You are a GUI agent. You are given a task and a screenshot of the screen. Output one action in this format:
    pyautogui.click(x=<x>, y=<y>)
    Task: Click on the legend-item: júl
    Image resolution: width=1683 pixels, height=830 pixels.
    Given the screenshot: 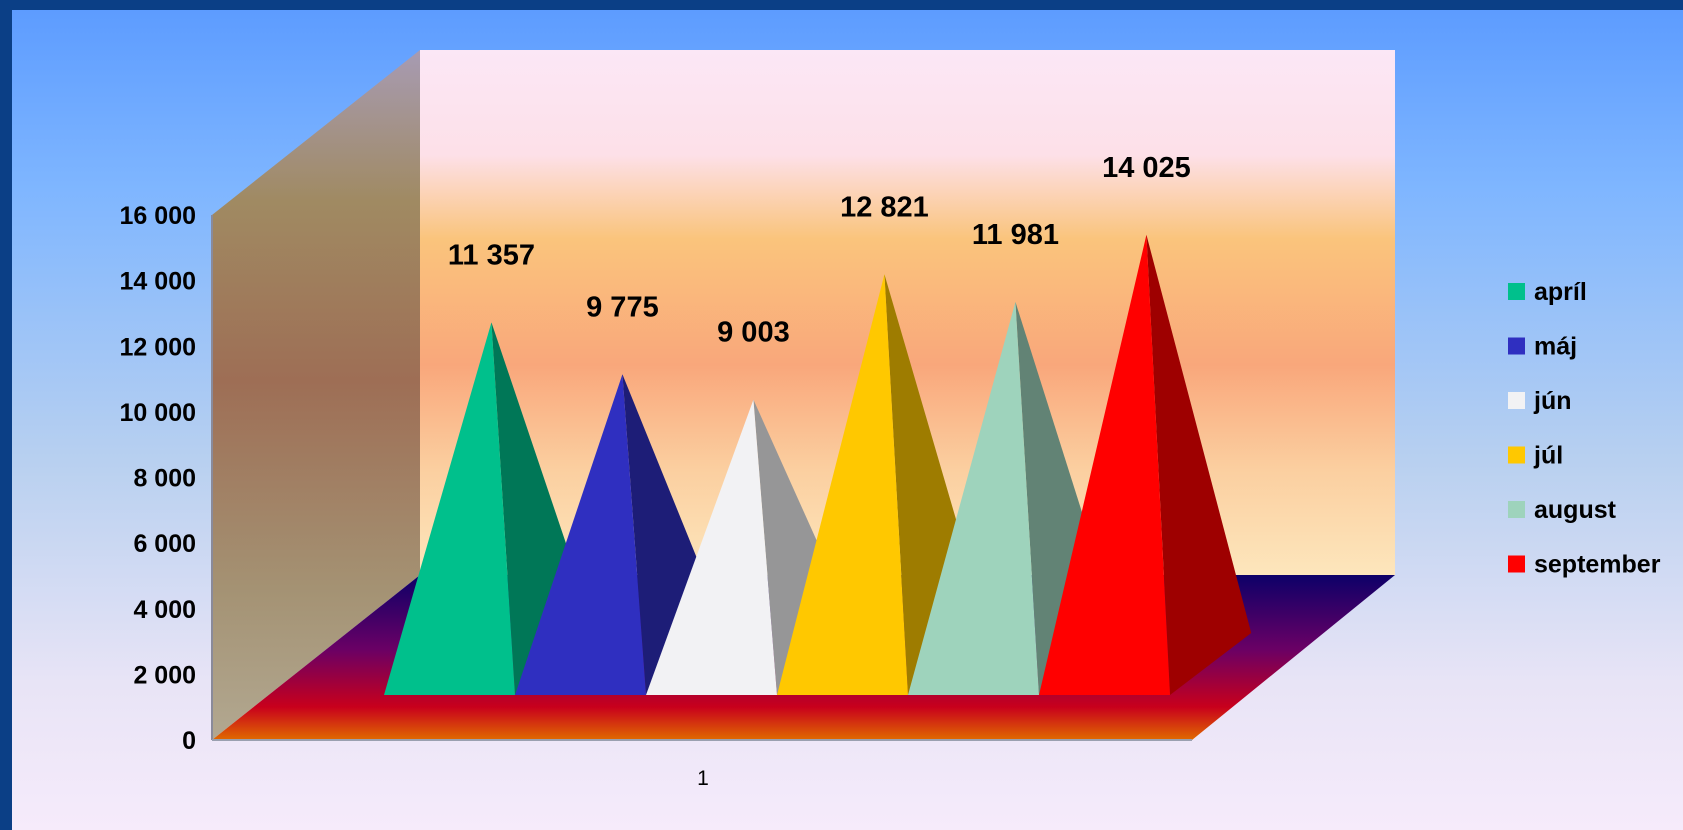 What is the action you would take?
    pyautogui.click(x=1535, y=456)
    